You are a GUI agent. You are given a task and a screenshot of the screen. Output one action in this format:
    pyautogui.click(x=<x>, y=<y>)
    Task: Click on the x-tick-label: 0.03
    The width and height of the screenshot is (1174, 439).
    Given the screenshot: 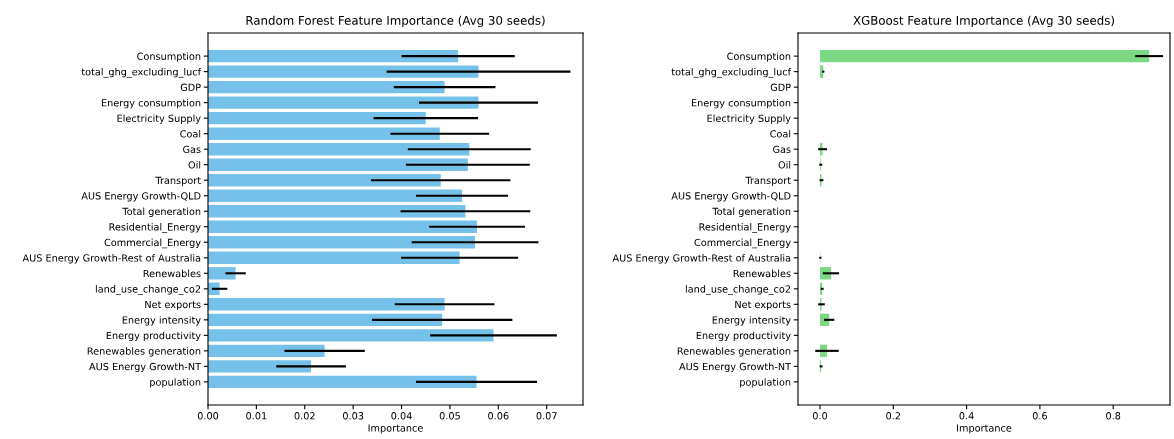 What is the action you would take?
    pyautogui.click(x=353, y=416)
    